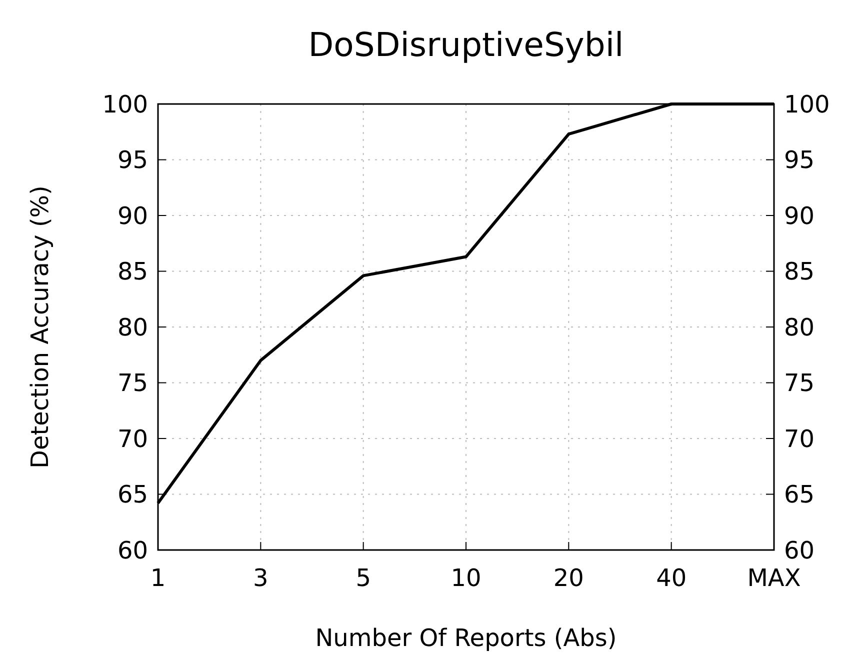 The image size is (859, 672). What do you see at coordinates (132, 438) in the screenshot?
I see `y-tick-label: 70` at bounding box center [132, 438].